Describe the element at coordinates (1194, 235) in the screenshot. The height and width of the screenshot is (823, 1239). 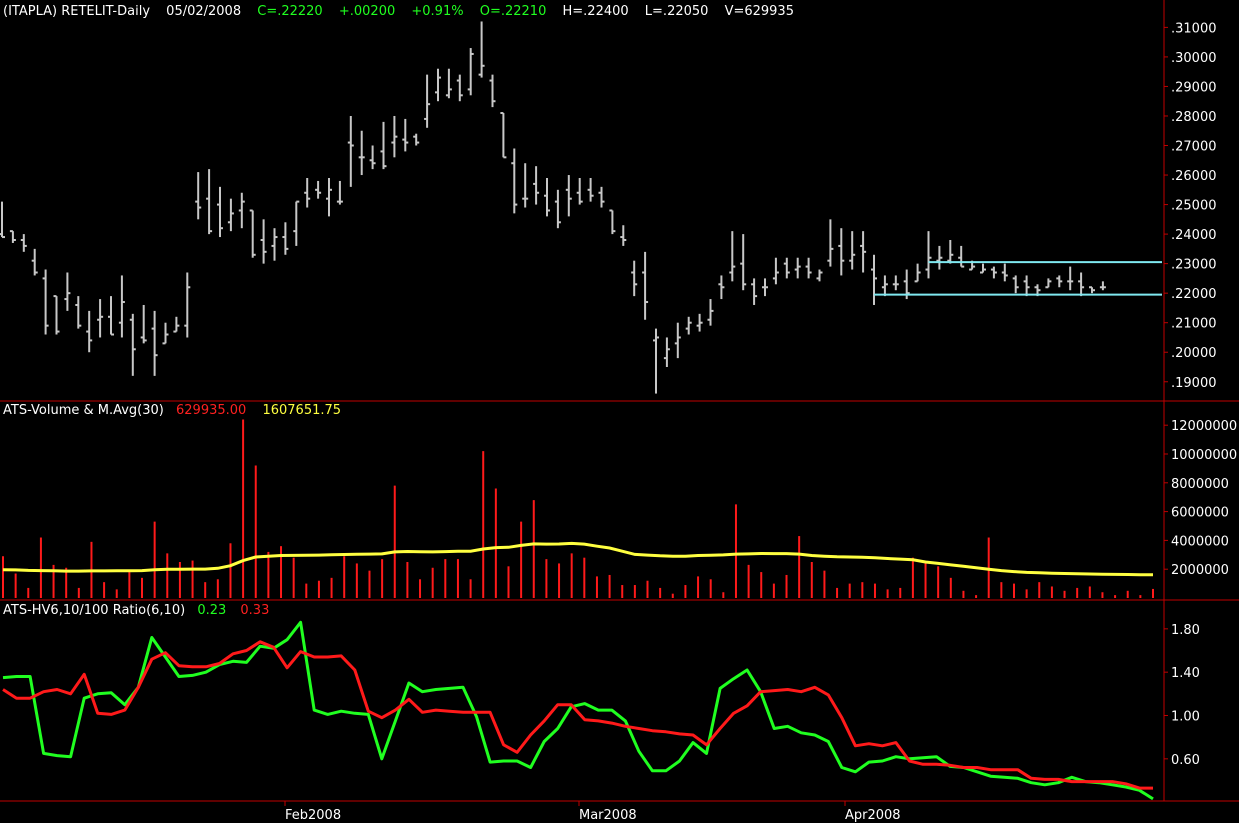
I see `price-tick-label: .24000` at that location.